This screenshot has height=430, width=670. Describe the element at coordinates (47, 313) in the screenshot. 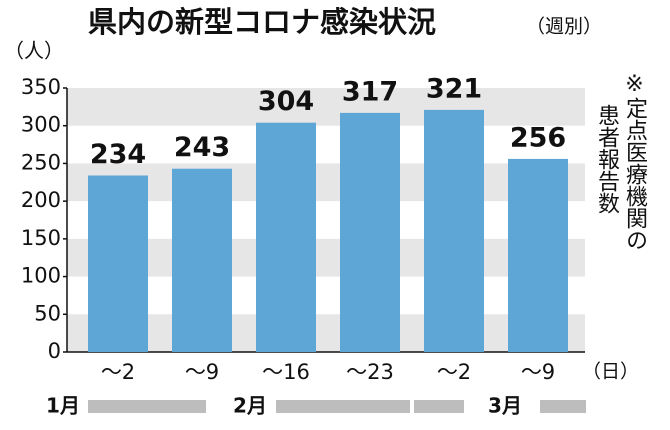

I see `y-tick-label: 50` at that location.